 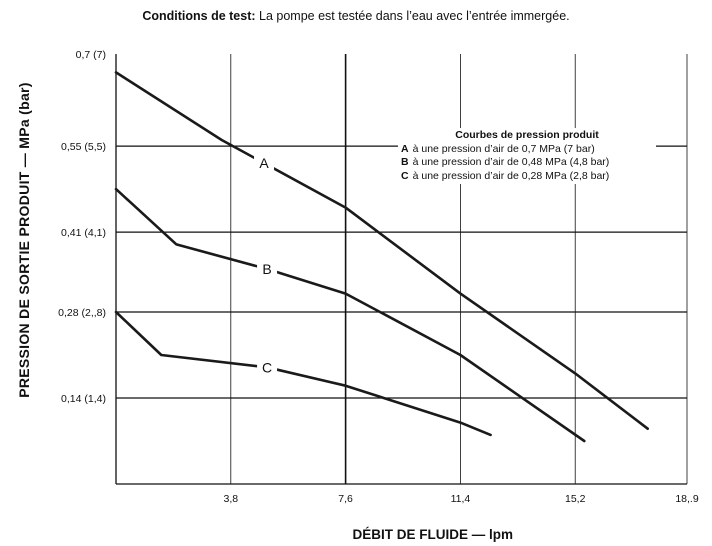 I want to click on curve-label-a: A, so click(x=264, y=163).